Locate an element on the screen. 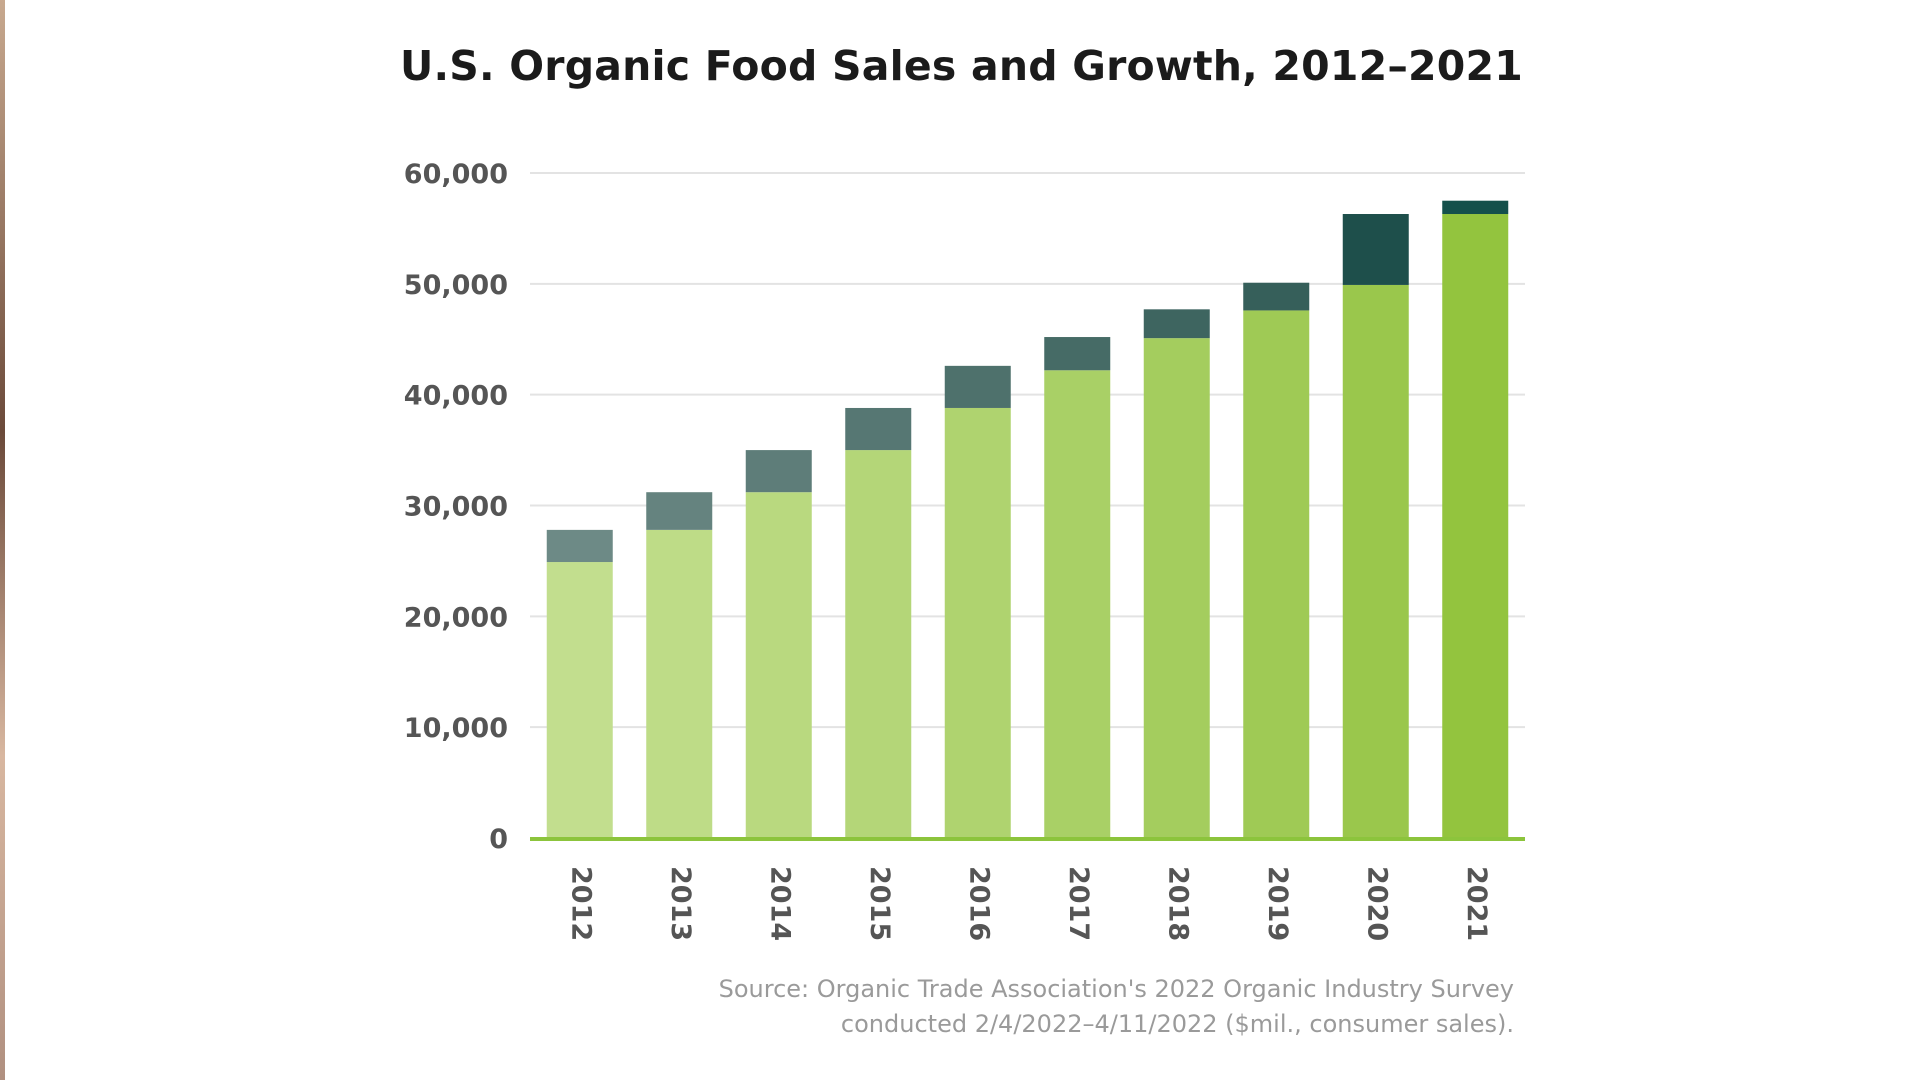  y-tick-label: 30,000 is located at coordinates (456, 507).